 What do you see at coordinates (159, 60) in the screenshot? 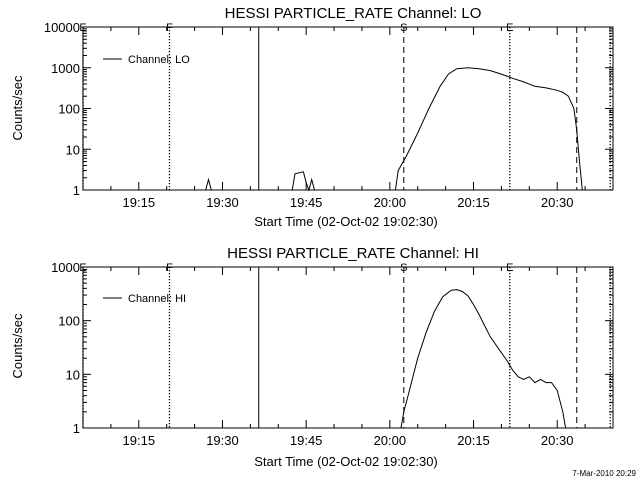
I see `legend-label: Channel: LO` at bounding box center [159, 60].